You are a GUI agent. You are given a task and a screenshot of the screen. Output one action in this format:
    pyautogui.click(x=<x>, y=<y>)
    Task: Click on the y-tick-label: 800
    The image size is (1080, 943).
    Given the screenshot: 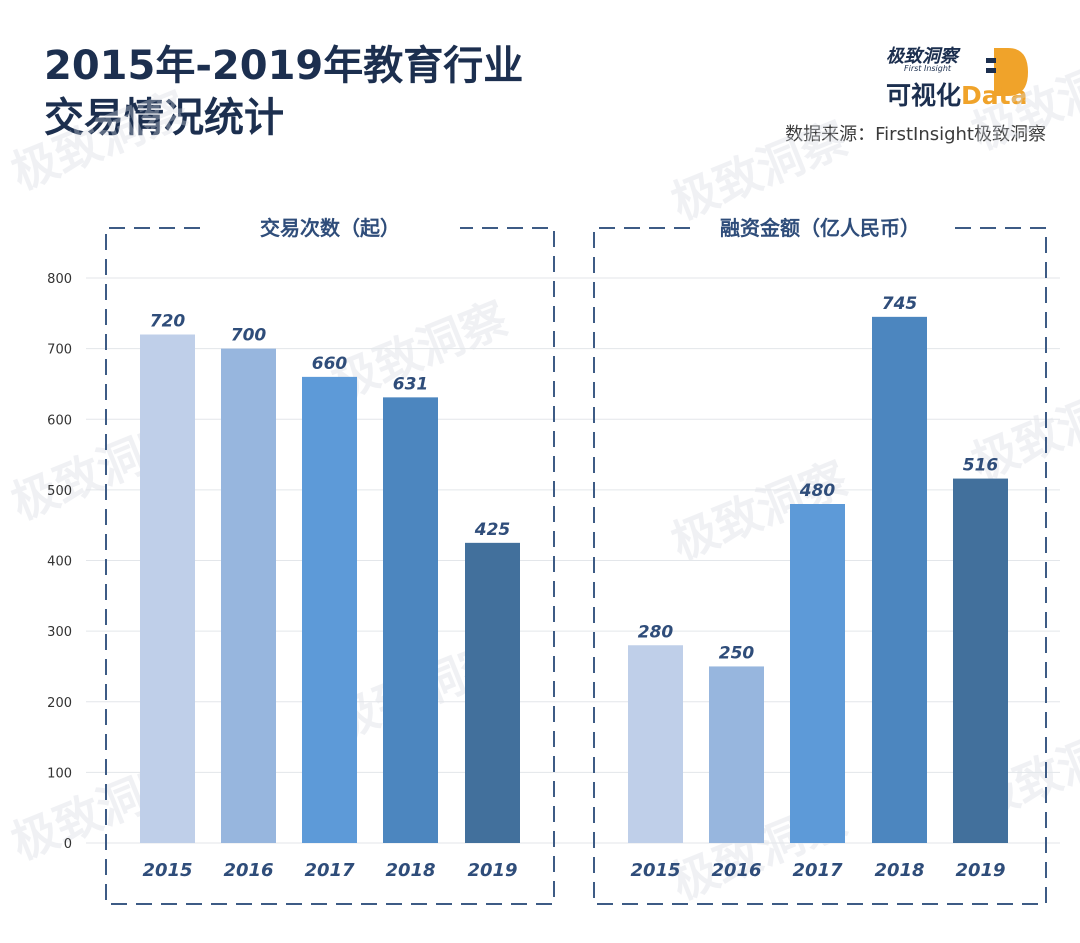 What is the action you would take?
    pyautogui.click(x=59, y=279)
    